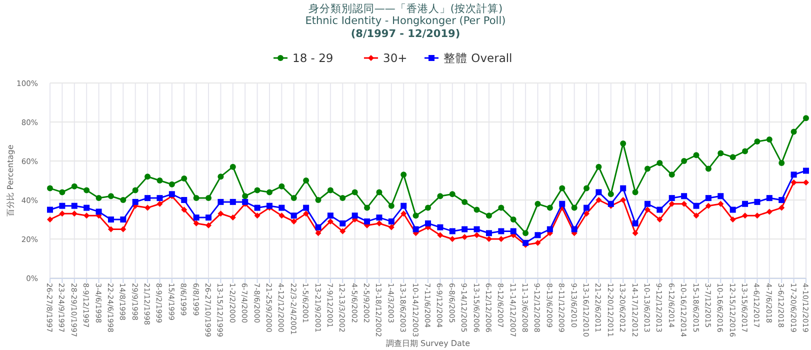 The image size is (811, 350). Describe the element at coordinates (478, 58) in the screenshot. I see `legend-label: 整體 Overall` at that location.